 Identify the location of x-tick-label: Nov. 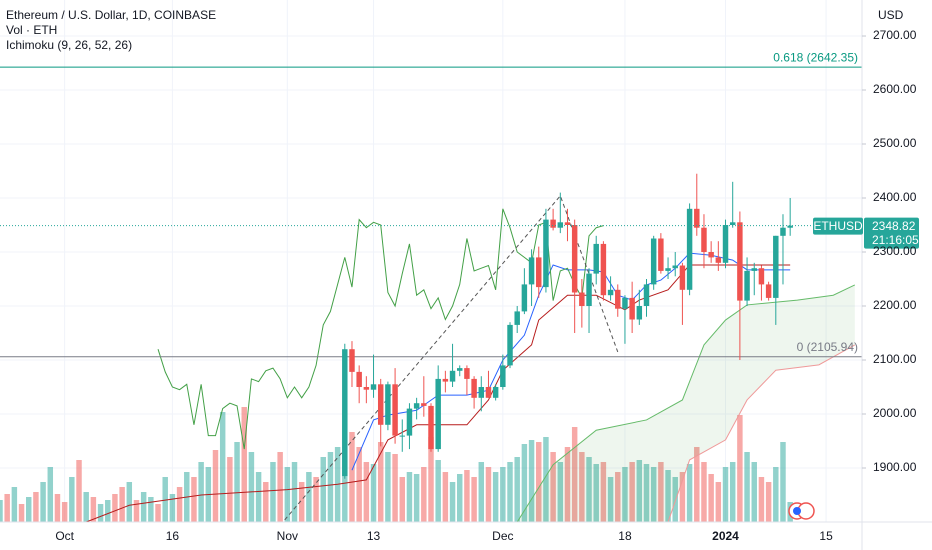
(287, 536).